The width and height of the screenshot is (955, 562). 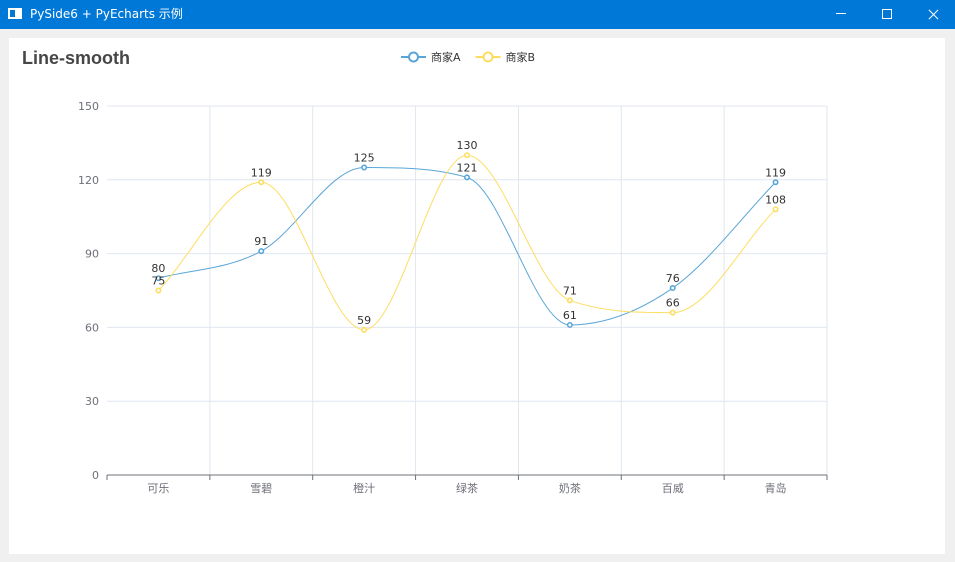 I want to click on app-window-icon, so click(x=15, y=13).